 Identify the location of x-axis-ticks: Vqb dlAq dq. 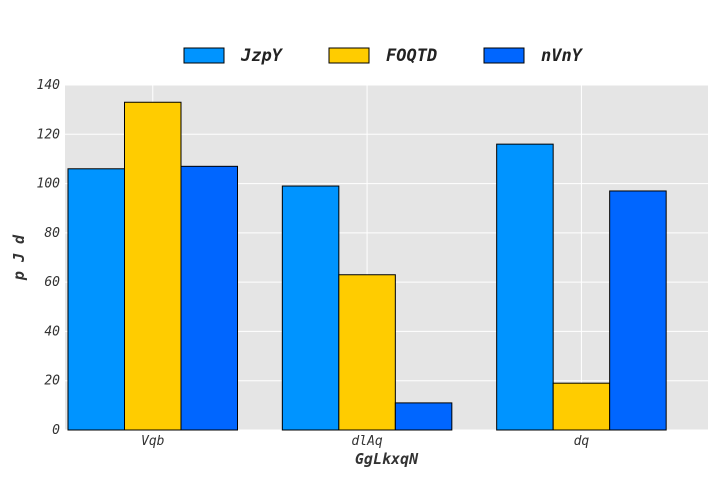
(365, 441).